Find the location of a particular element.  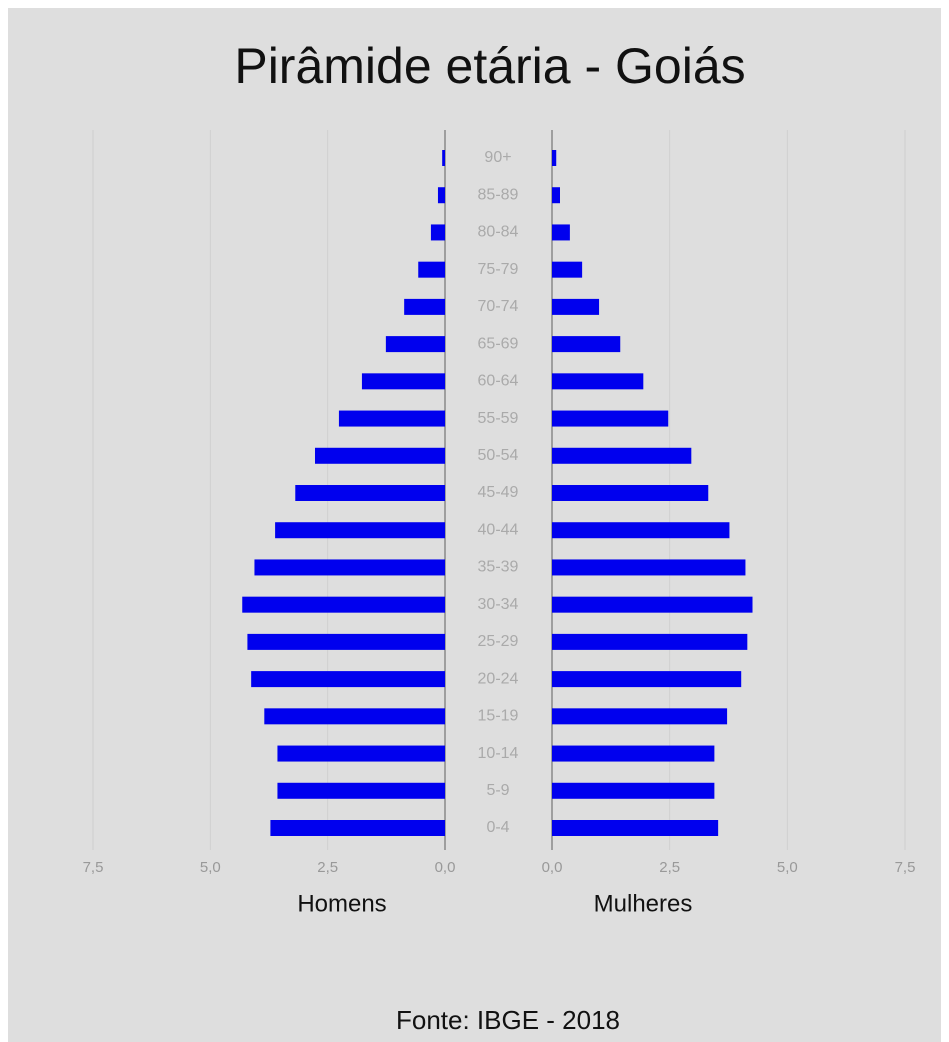

category-label: 0-4 is located at coordinates (497, 827).